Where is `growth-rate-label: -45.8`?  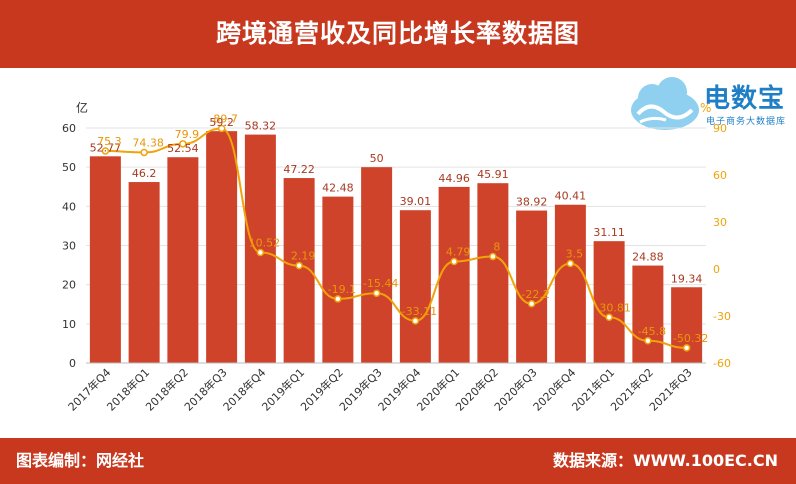
growth-rate-label: -45.8 is located at coordinates (652, 331).